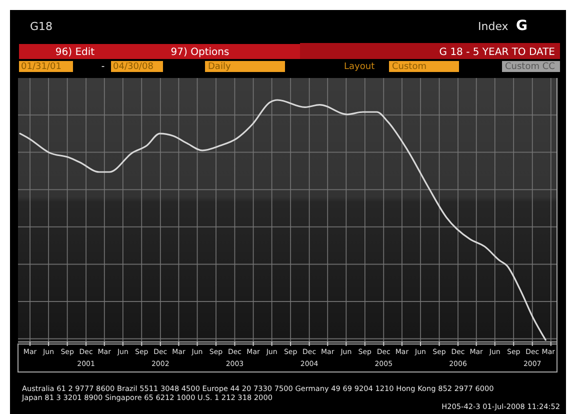 This screenshot has width=576, height=414. What do you see at coordinates (497, 52) in the screenshot?
I see `chart-title: G 18 - 5 YEAR TO DATE` at bounding box center [497, 52].